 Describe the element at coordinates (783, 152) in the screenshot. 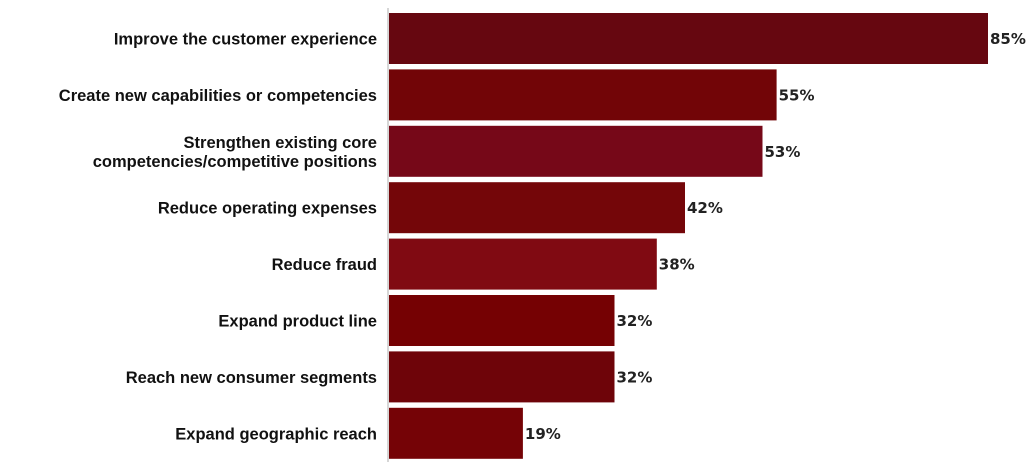

I see `value-label-3: 53%` at that location.